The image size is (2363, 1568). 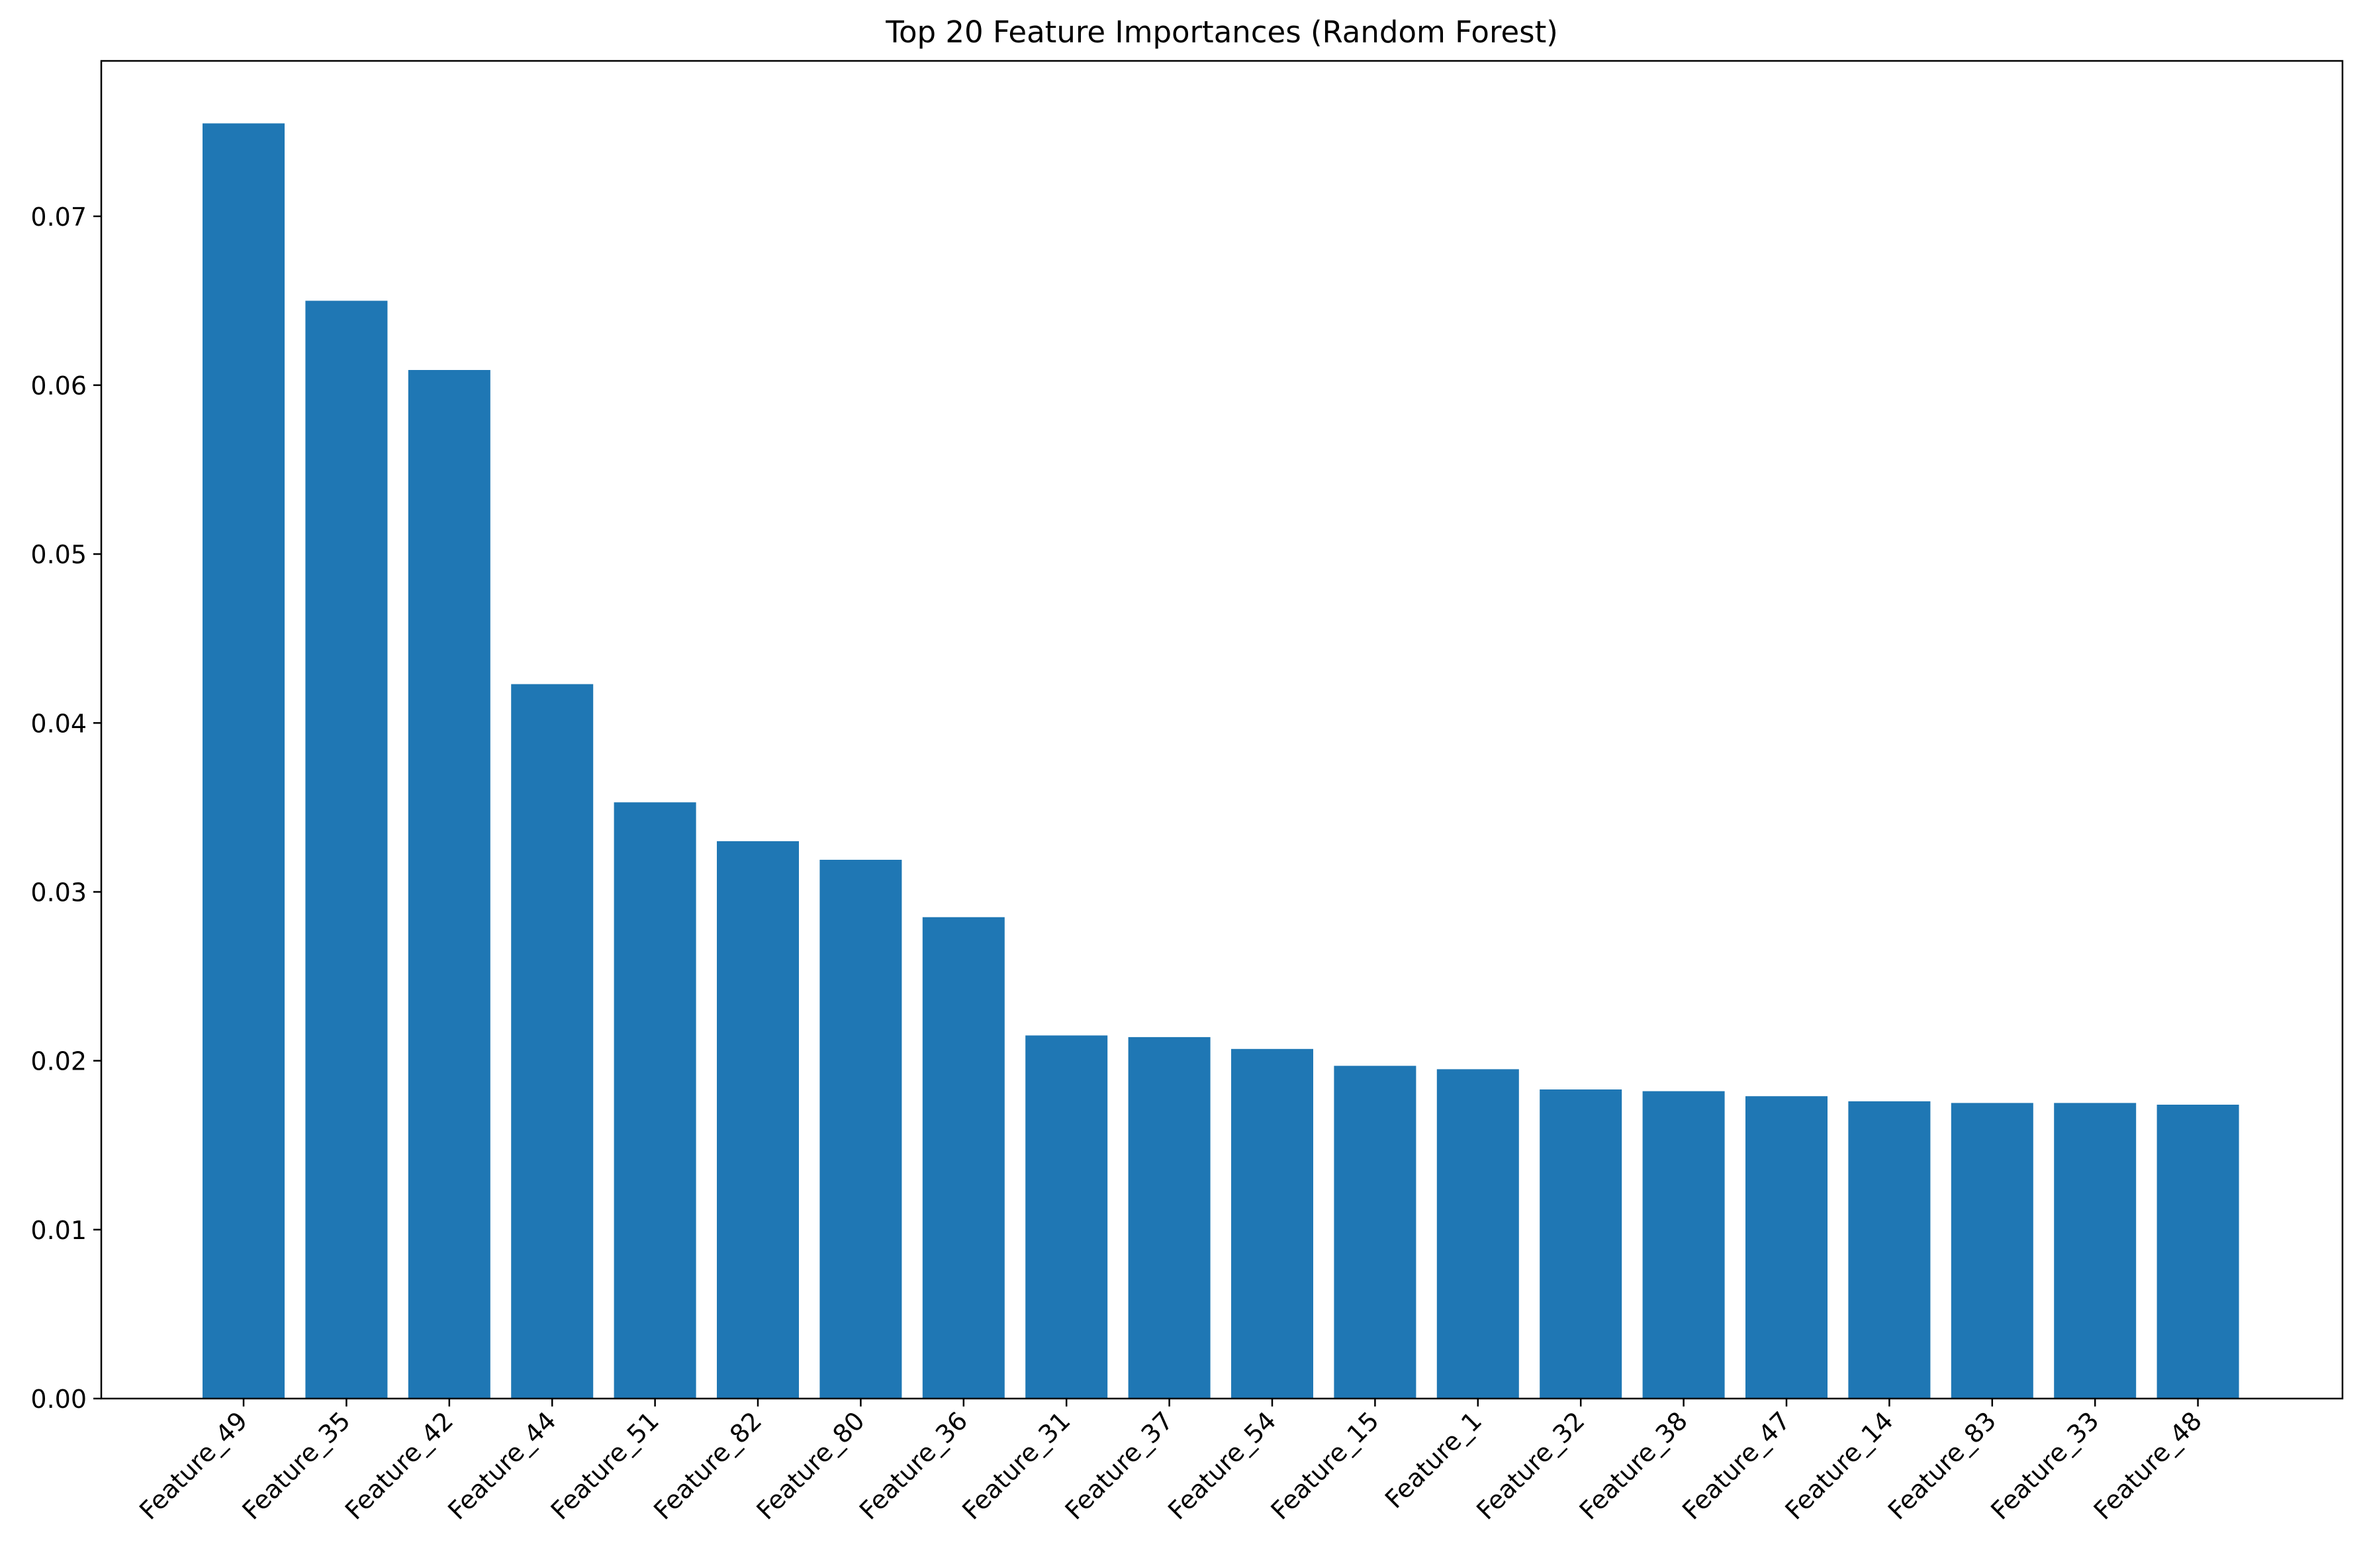 I want to click on y-axis: 0.00 0.01 0.02 0.03 0.04 0.05 0.06 0.07, so click(x=65, y=808).